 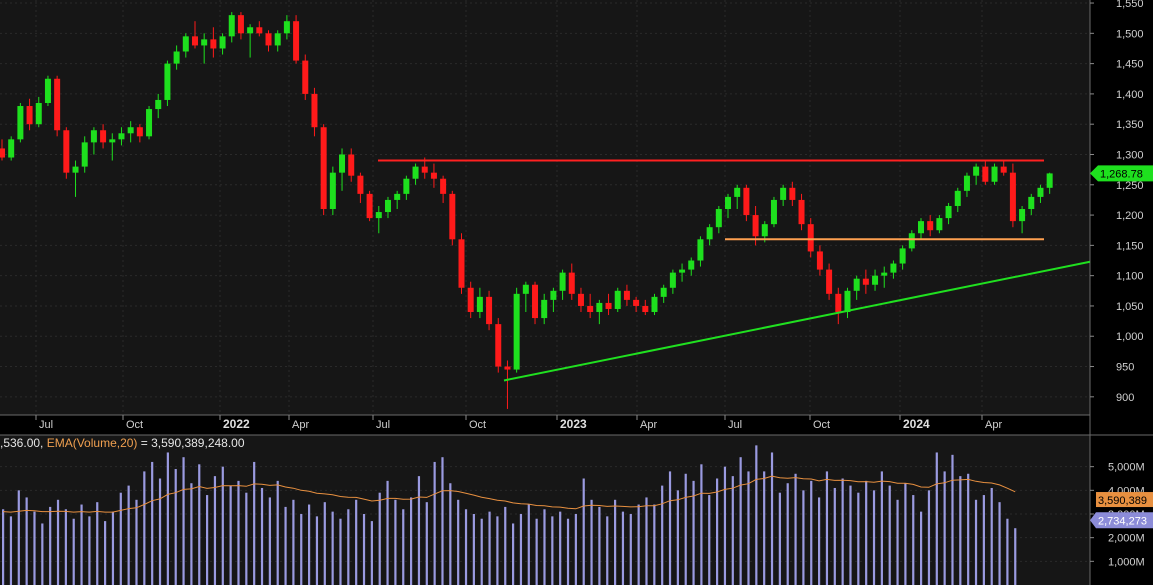 I want to click on trendline-line, so click(x=797, y=321).